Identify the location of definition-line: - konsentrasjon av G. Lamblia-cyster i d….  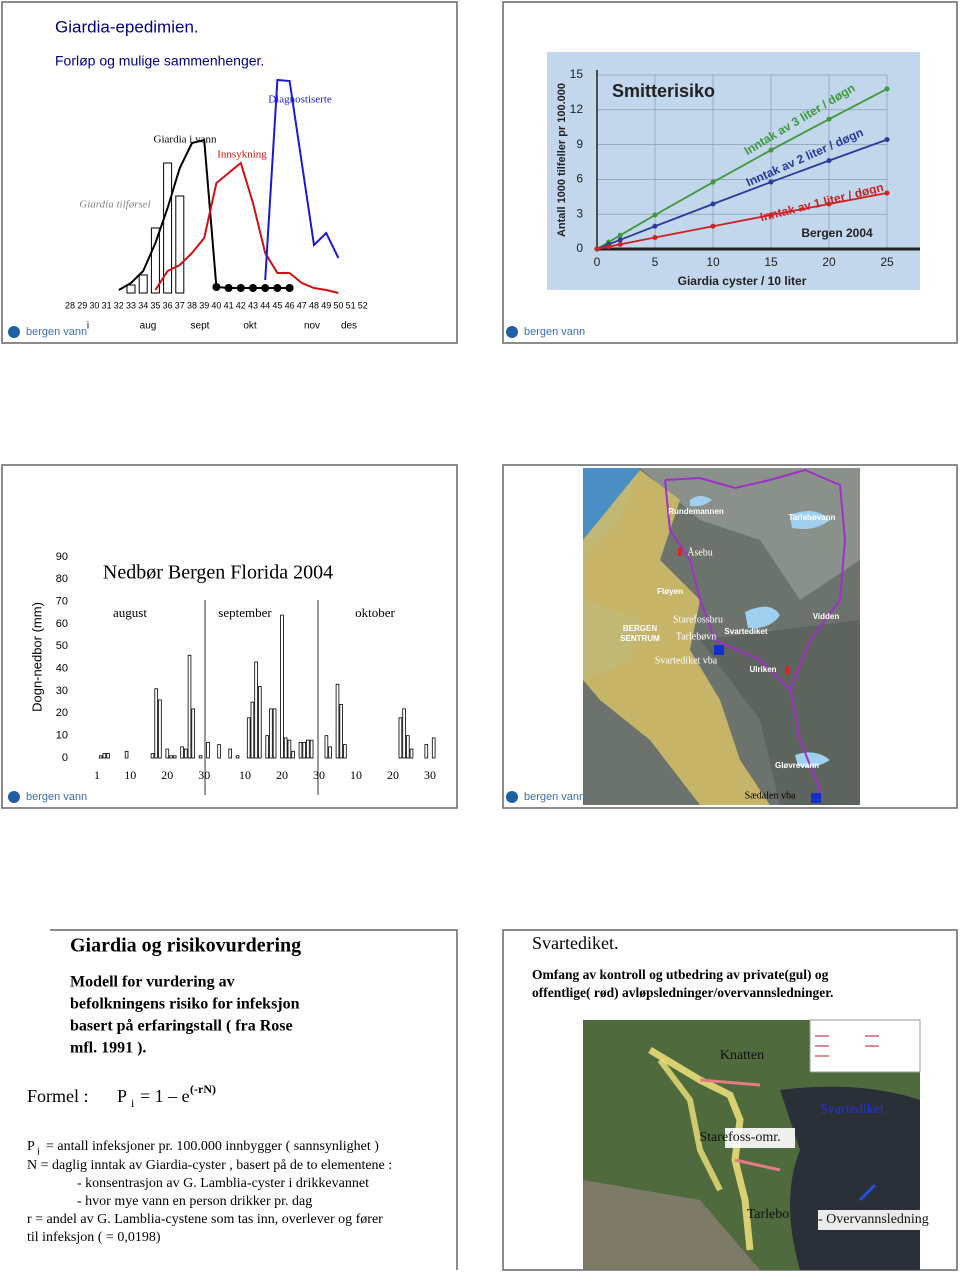
(223, 1183).